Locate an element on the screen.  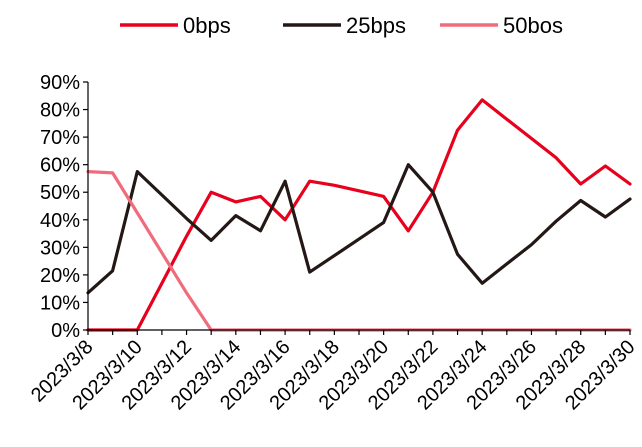
y-tick-label: 40% is located at coordinates (60, 221).